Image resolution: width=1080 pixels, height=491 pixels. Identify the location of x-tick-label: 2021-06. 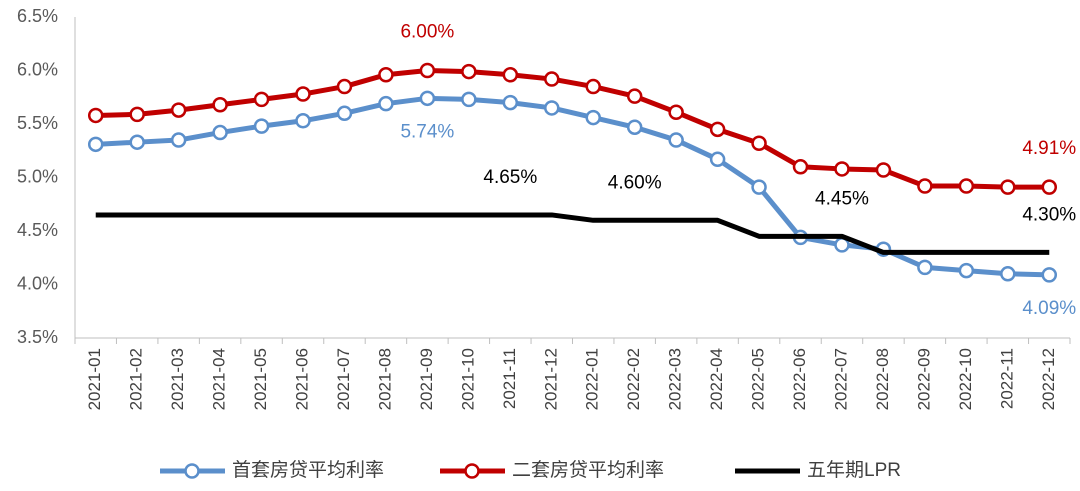
(302, 379).